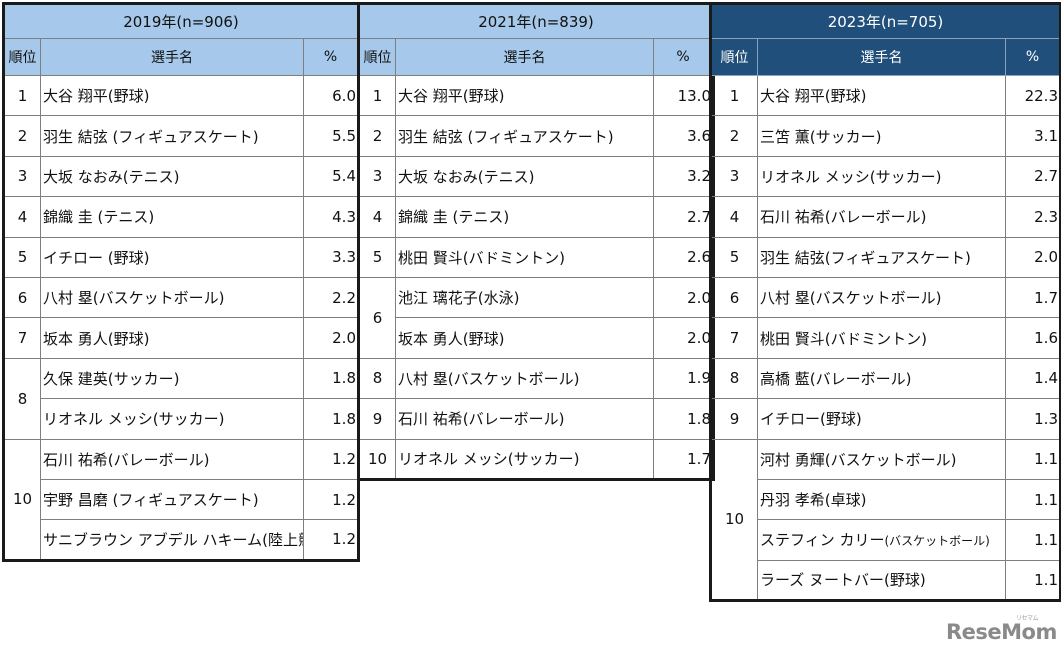  I want to click on table-row: 2 三笘 薫(サッカー) 3.1, so click(885, 136).